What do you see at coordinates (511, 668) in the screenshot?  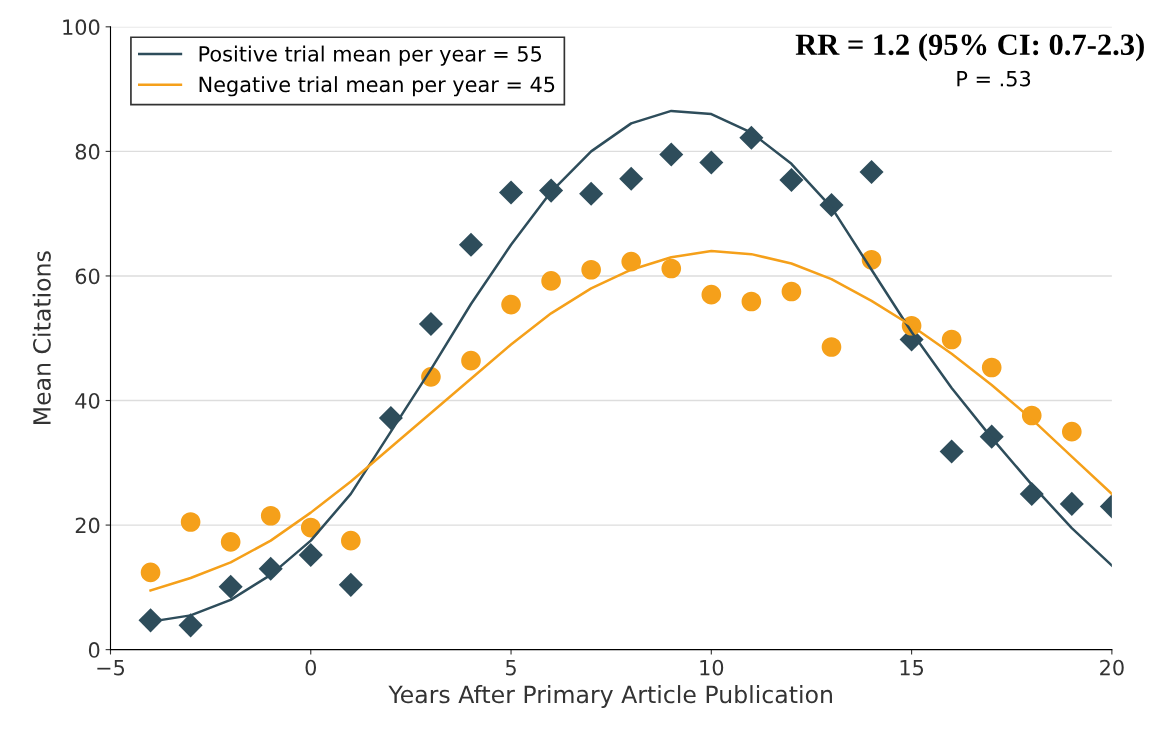 I see `x-tick-label: 5` at bounding box center [511, 668].